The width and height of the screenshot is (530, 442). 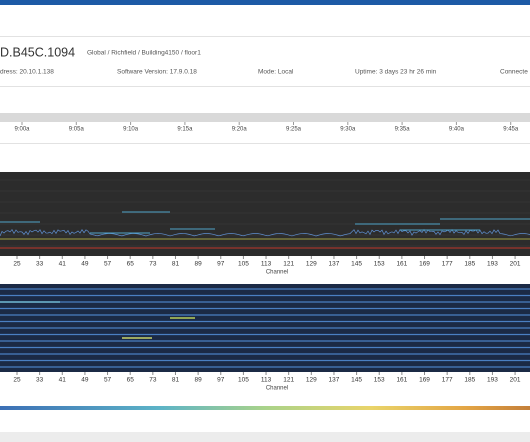 What do you see at coordinates (276, 72) in the screenshot?
I see `mode: Mode: Local` at bounding box center [276, 72].